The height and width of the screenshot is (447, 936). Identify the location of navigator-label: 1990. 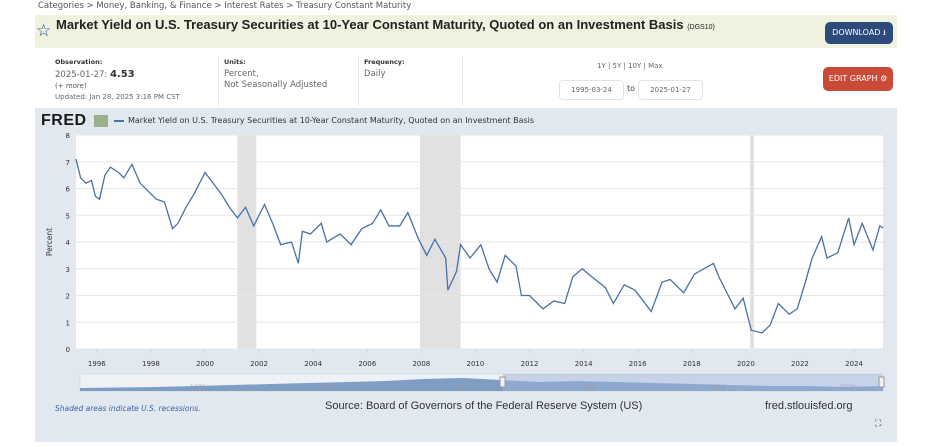
(457, 387).